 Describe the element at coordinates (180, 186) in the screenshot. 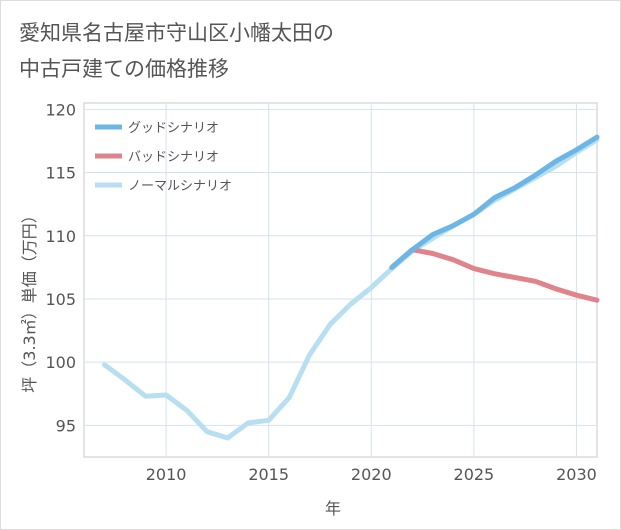

I see `legend-label-normal: ノーマルシナリオ` at that location.